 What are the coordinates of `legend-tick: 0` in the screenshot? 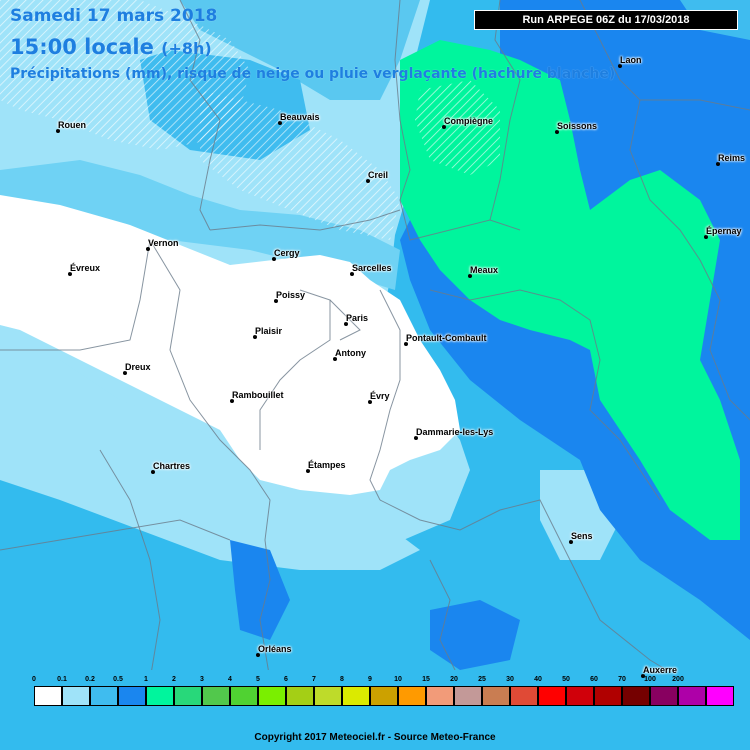 It's located at (34, 679).